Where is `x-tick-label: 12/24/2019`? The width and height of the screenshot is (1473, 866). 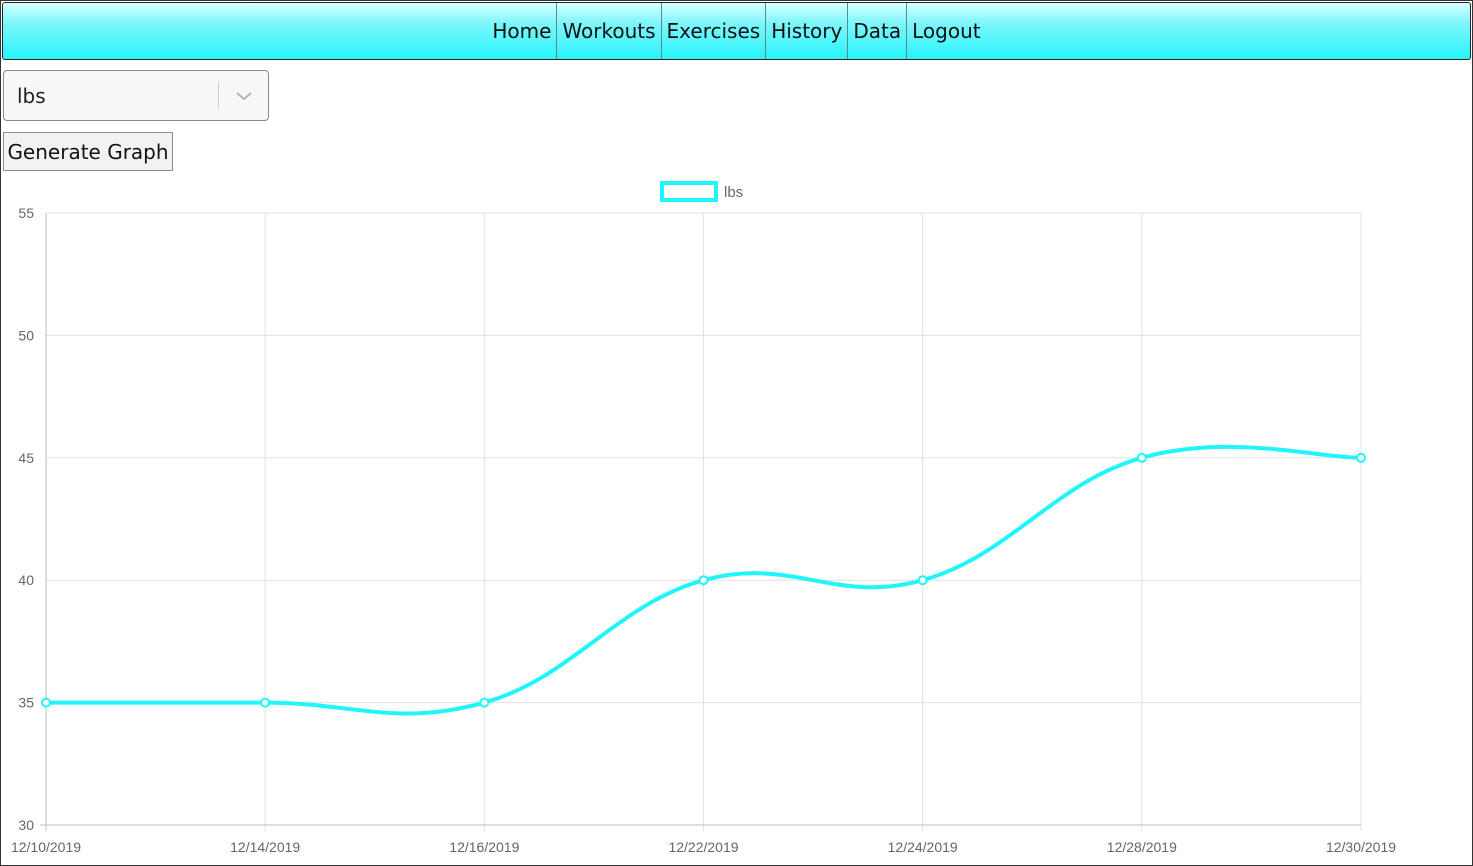
x-tick-label: 12/24/2019 is located at coordinates (923, 847).